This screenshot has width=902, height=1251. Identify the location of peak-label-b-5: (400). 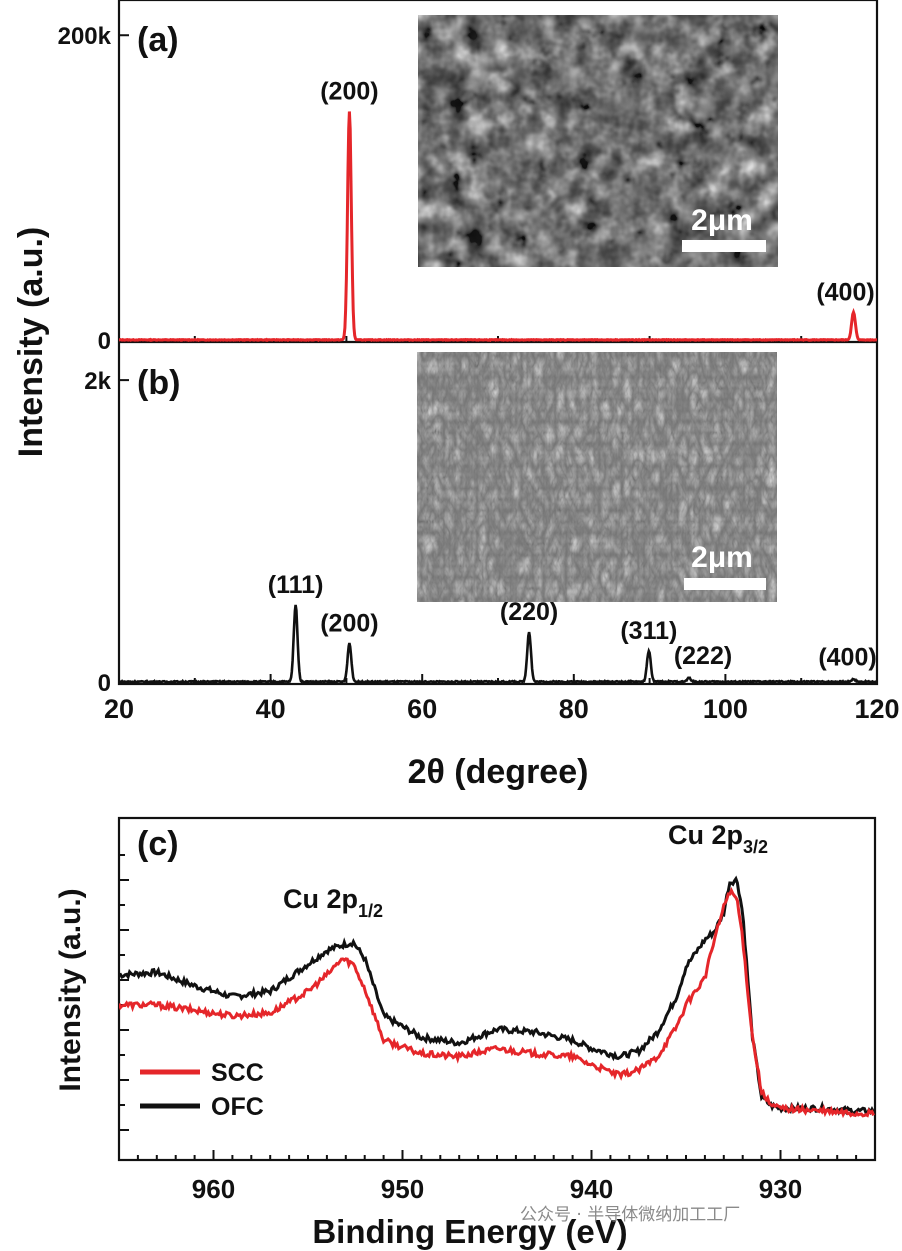
(847, 657).